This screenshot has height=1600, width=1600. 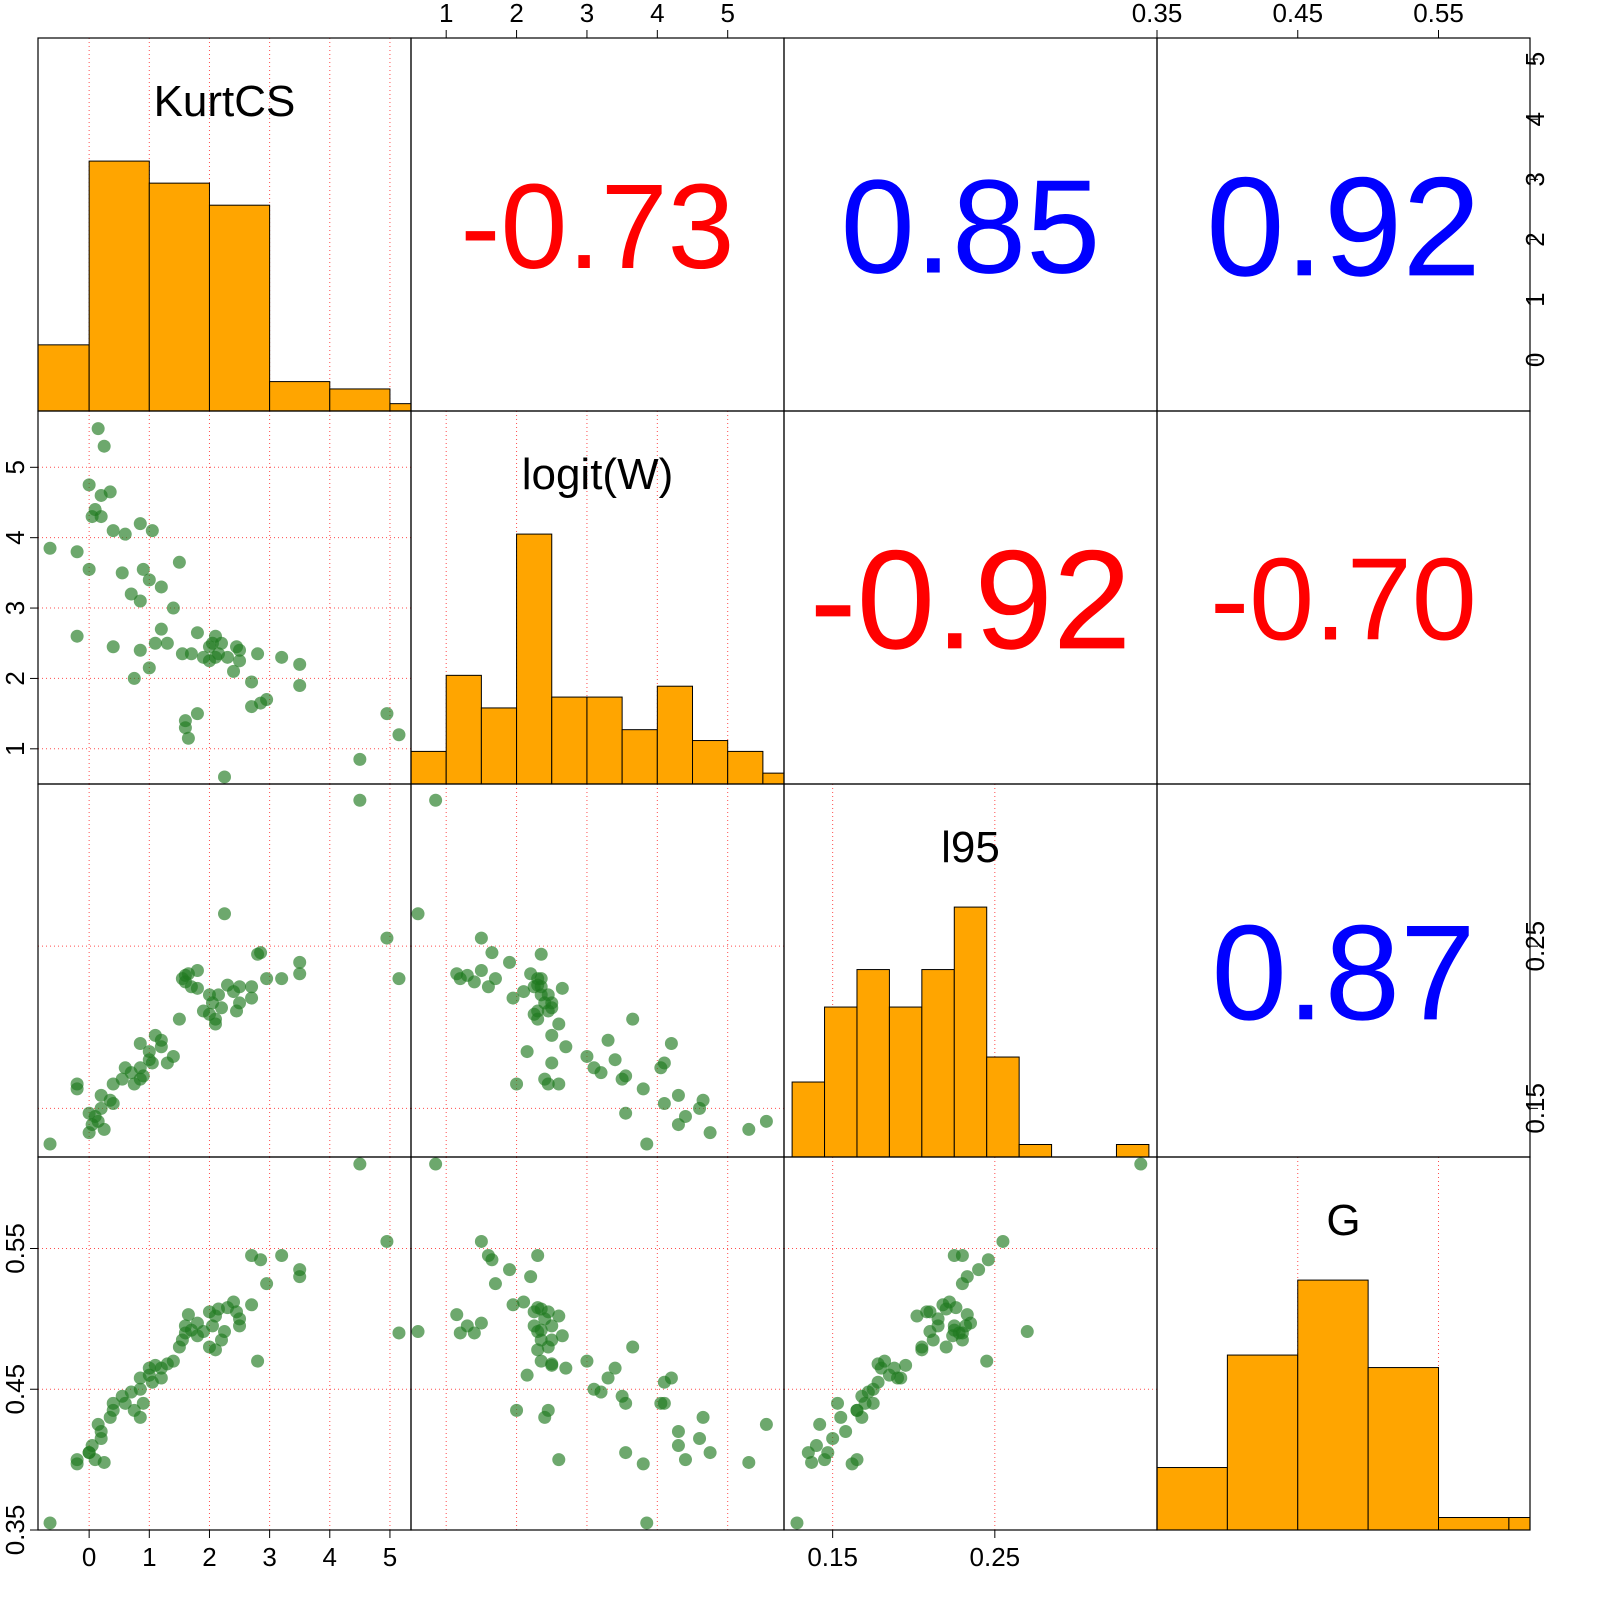 I want to click on correlation-label: -0.73, so click(x=597, y=227).